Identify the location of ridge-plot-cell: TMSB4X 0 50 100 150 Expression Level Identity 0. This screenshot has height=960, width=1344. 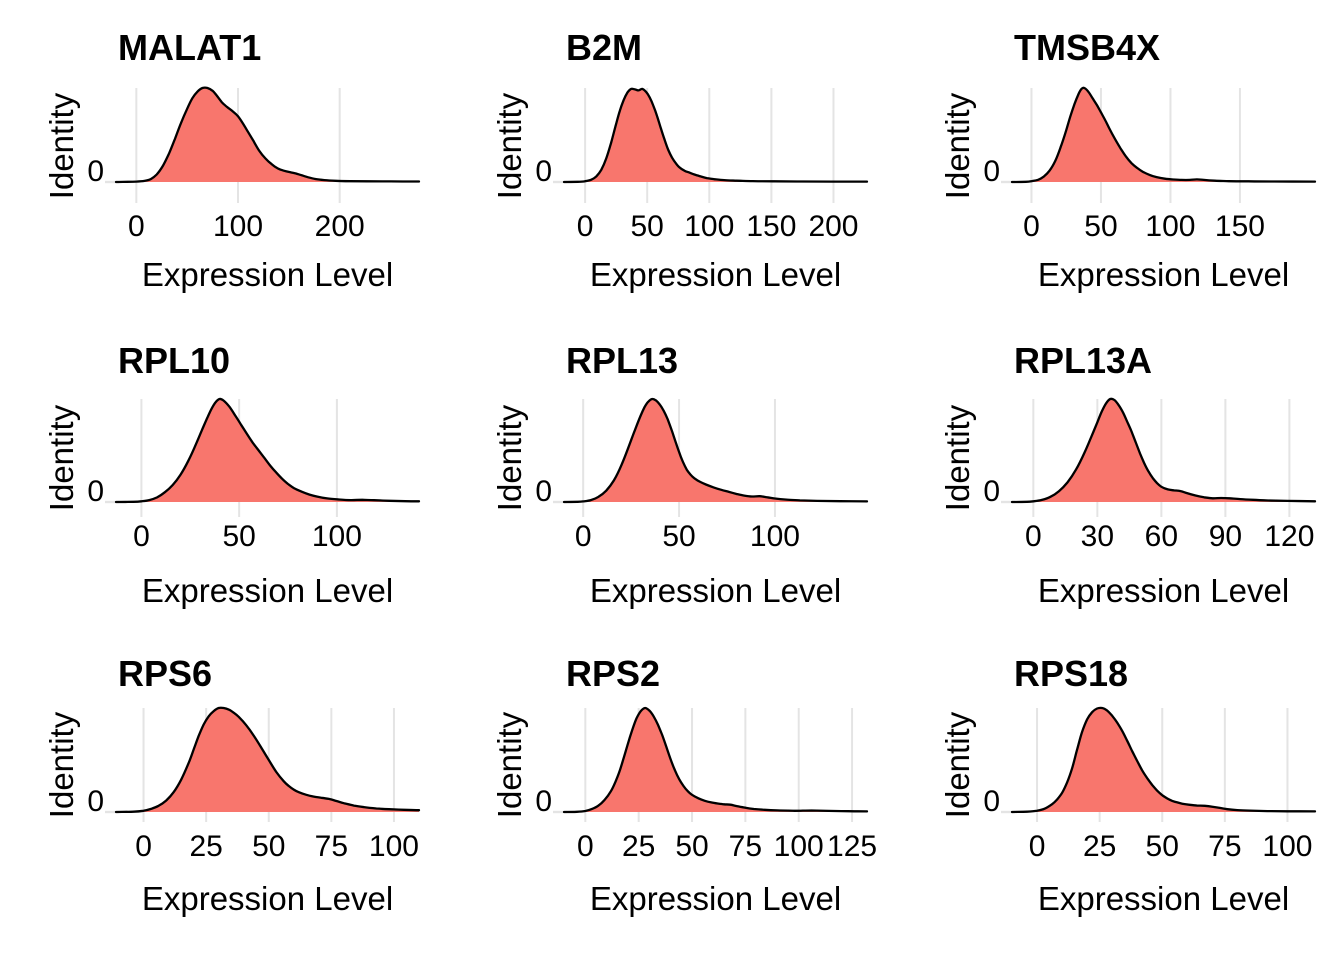
(1120, 160).